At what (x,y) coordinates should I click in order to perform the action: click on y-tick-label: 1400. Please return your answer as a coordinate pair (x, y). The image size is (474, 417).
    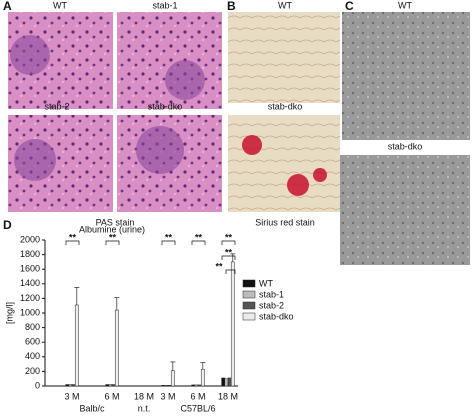
    Looking at the image, I should click on (30, 283).